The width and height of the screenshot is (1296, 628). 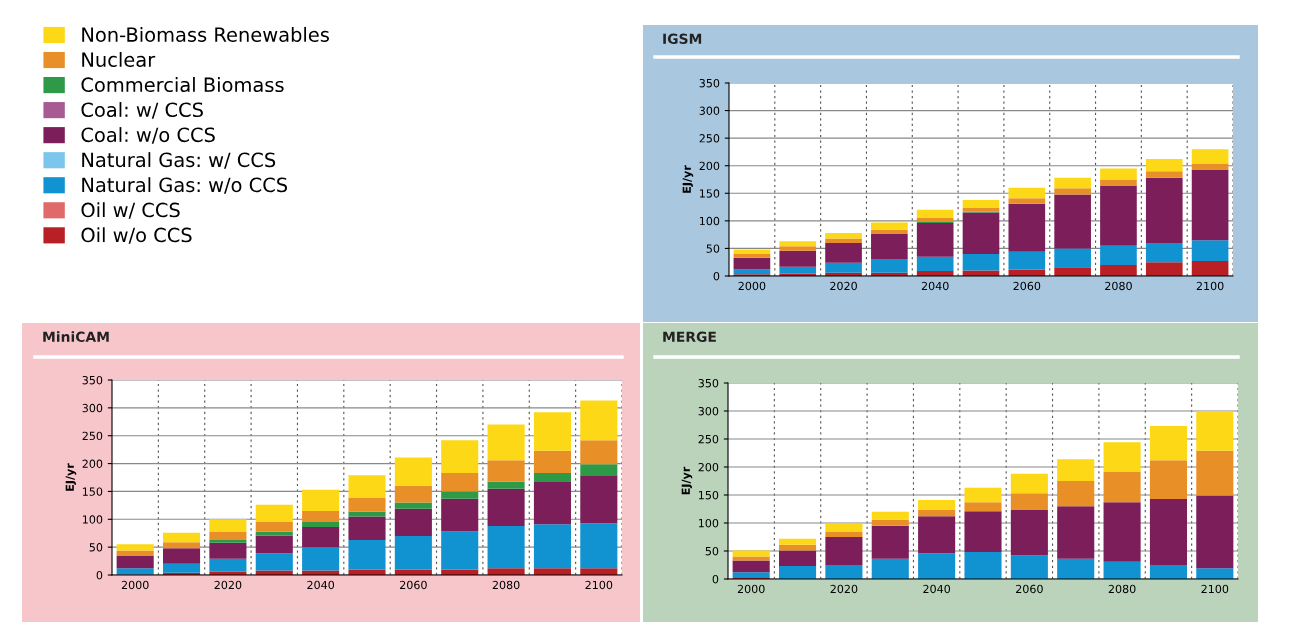 What do you see at coordinates (689, 337) in the screenshot?
I see `chart-title: MERGE` at bounding box center [689, 337].